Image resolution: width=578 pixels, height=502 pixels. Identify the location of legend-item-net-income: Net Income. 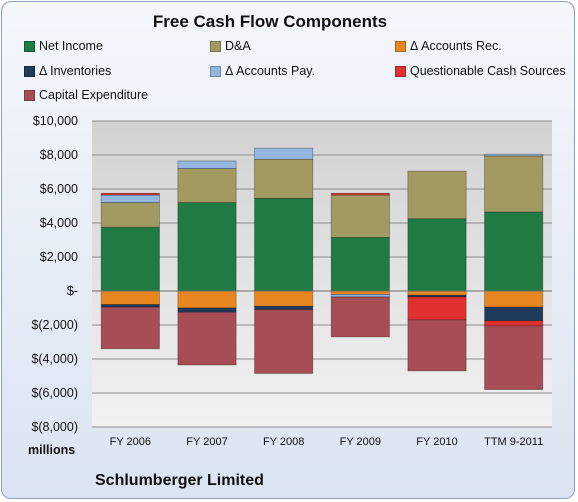
(63, 46).